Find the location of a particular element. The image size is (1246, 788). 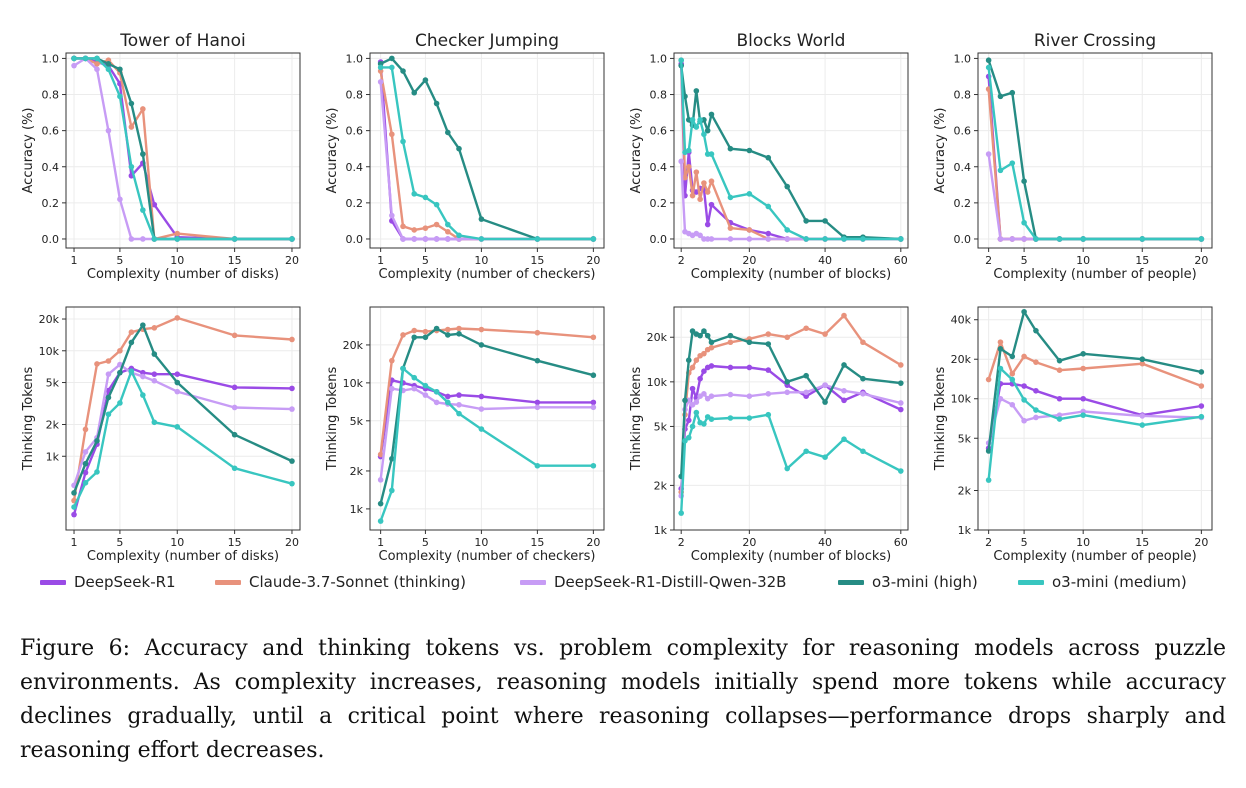

x-tick-label: 15 is located at coordinates (1142, 542).